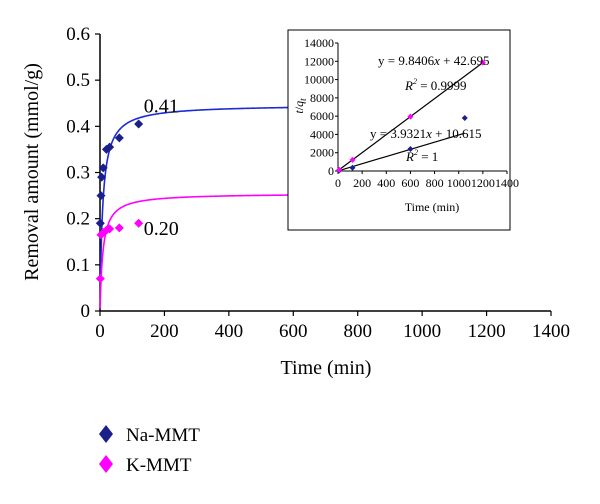  What do you see at coordinates (551, 331) in the screenshot?
I see `main-x-tick-label: 1400` at bounding box center [551, 331].